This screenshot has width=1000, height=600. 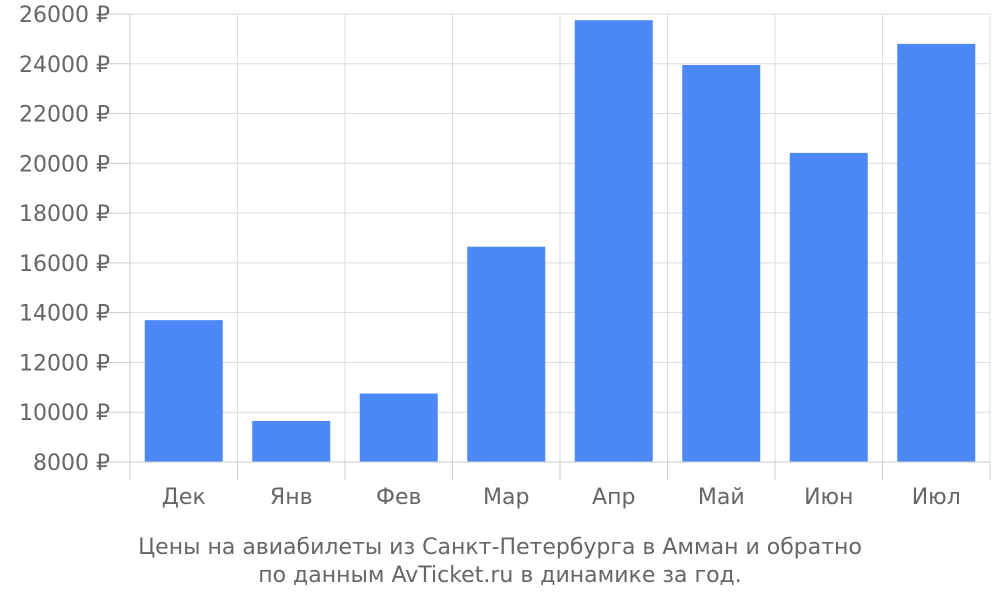 What do you see at coordinates (184, 497) in the screenshot?
I see `x-tick-label: Дек` at bounding box center [184, 497].